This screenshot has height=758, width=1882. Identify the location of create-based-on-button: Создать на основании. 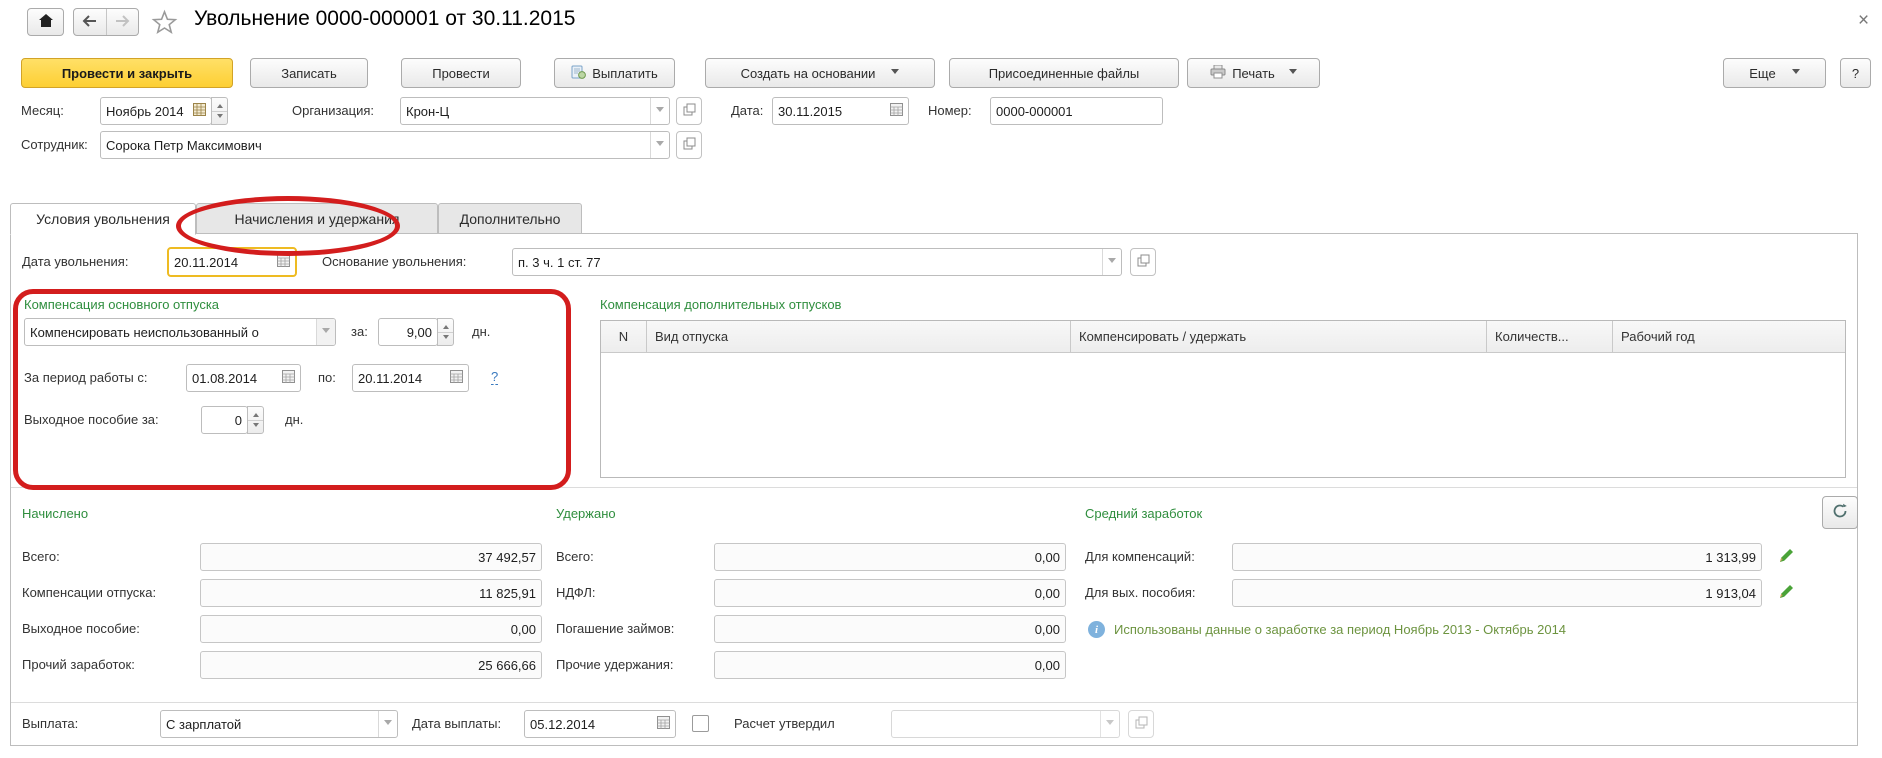
(820, 73).